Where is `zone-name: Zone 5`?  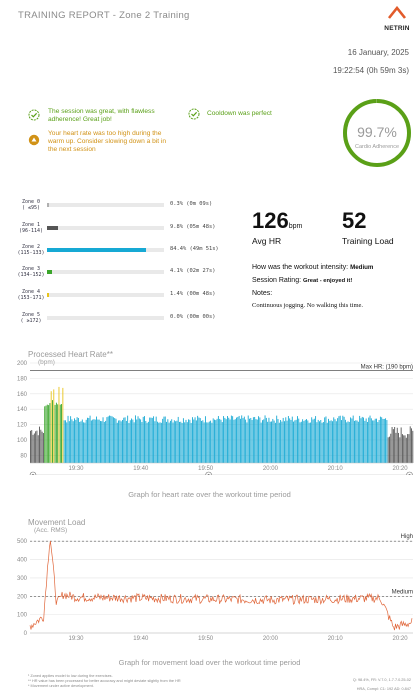 zone-name: Zone 5 is located at coordinates (31, 315).